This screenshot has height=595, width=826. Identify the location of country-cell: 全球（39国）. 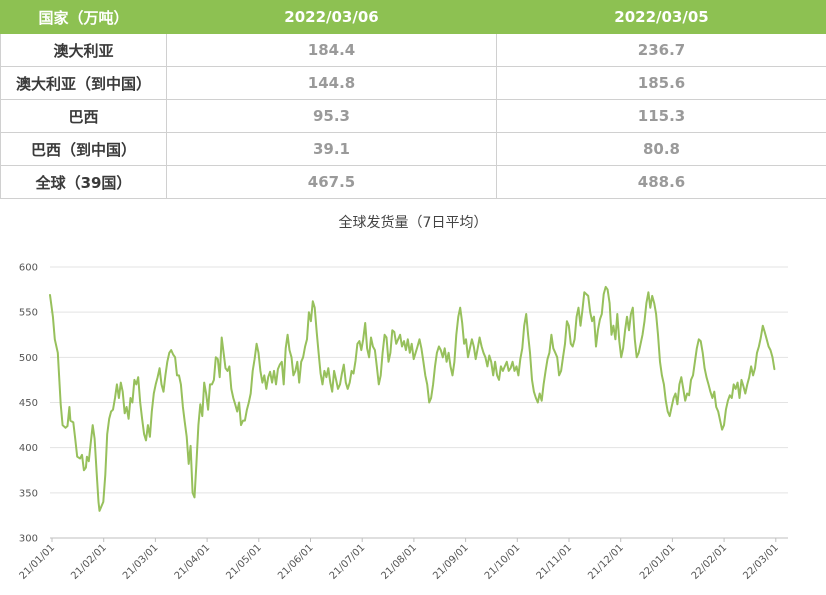
(83, 182).